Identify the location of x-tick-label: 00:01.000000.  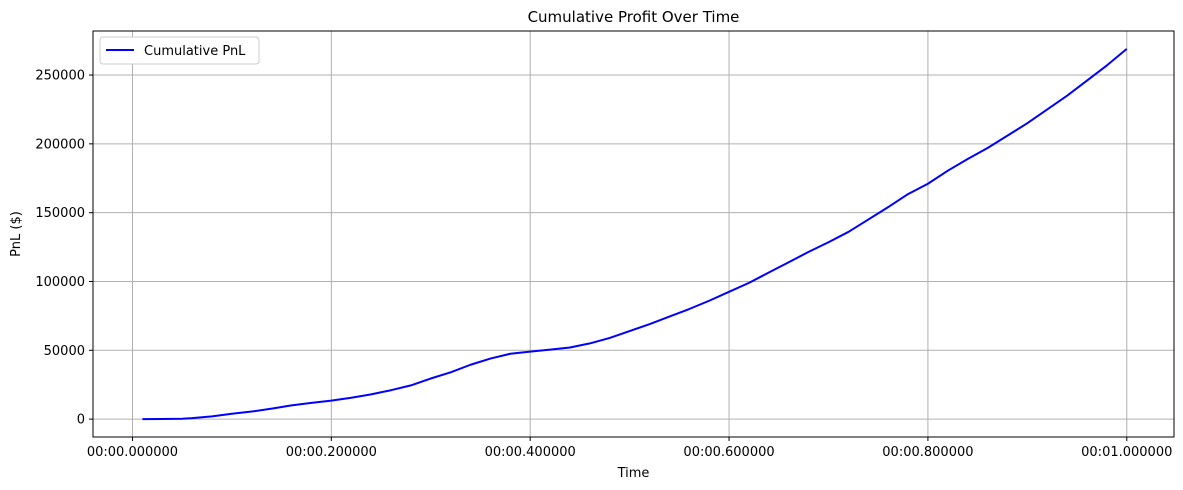
(1126, 452).